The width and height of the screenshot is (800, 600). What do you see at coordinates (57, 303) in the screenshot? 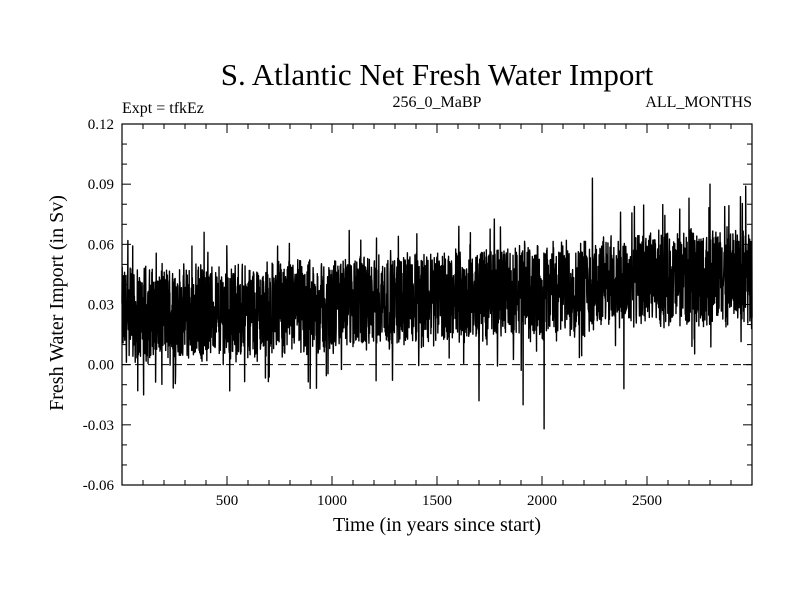
I see `y-axis-label: Fresh Water Import (in Sv)` at bounding box center [57, 303].